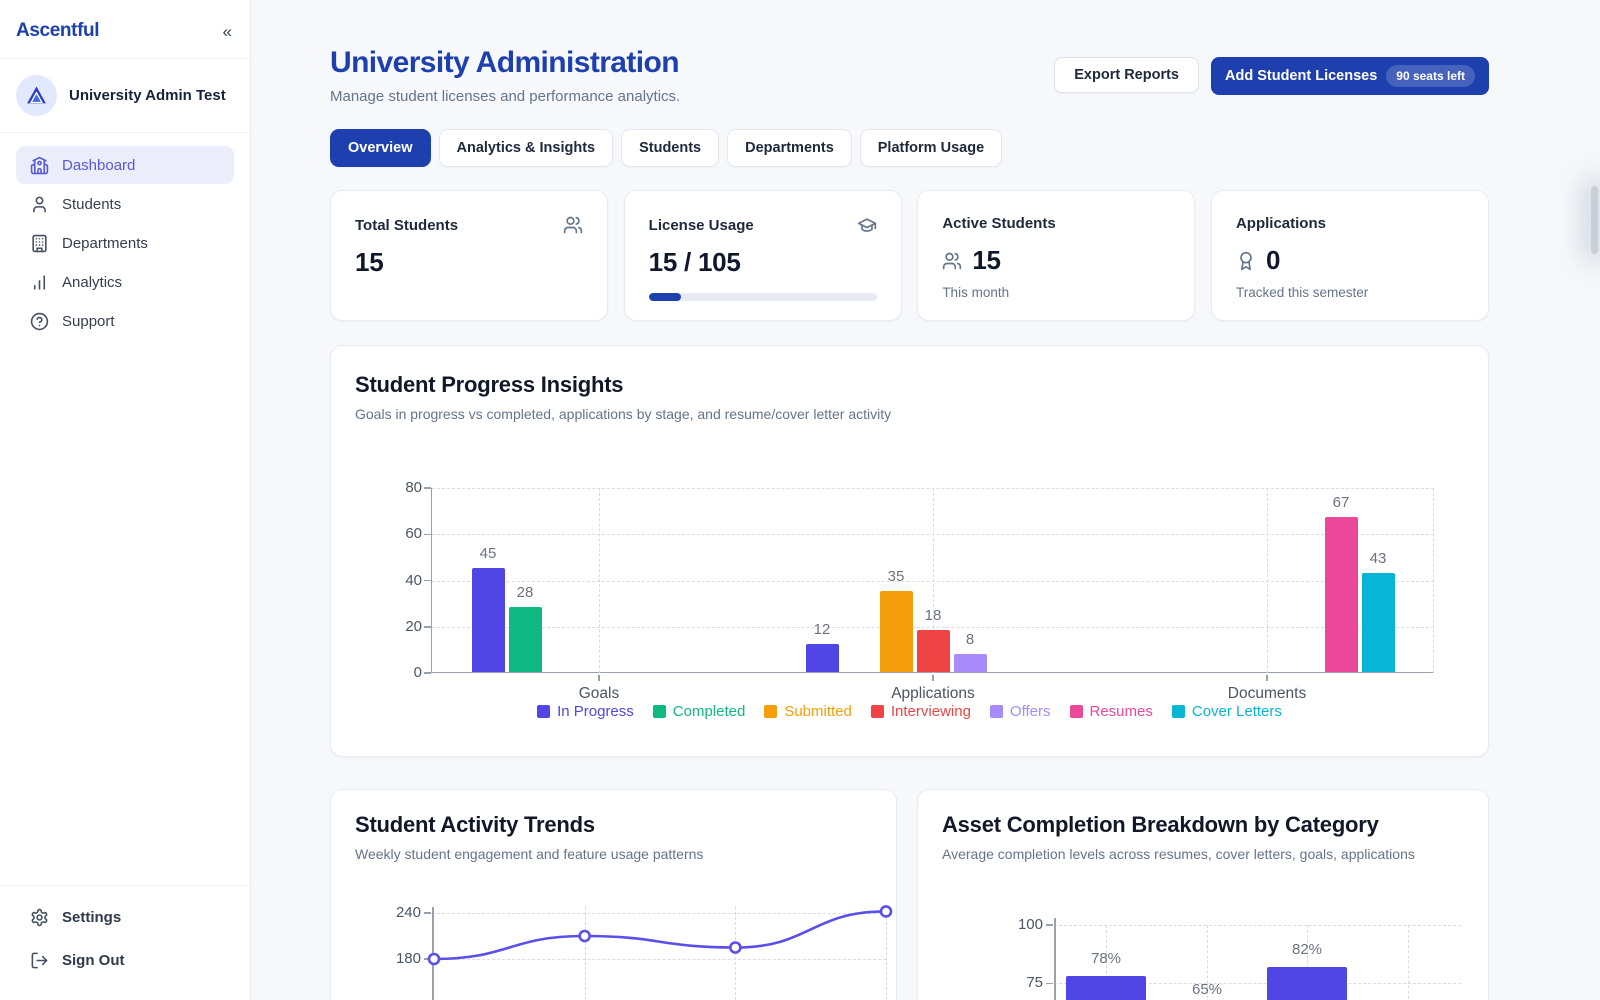 Image resolution: width=1600 pixels, height=1000 pixels. What do you see at coordinates (1267, 693) in the screenshot?
I see `x-axis-label: Documents` at bounding box center [1267, 693].